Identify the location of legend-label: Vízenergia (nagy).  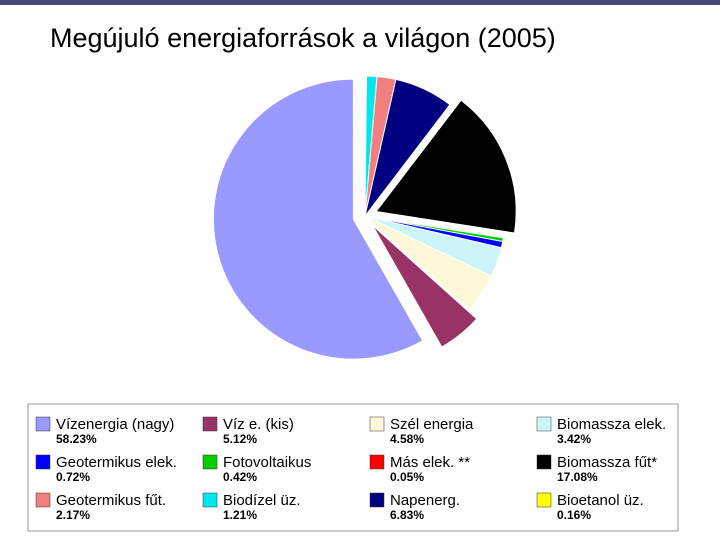
(115, 424).